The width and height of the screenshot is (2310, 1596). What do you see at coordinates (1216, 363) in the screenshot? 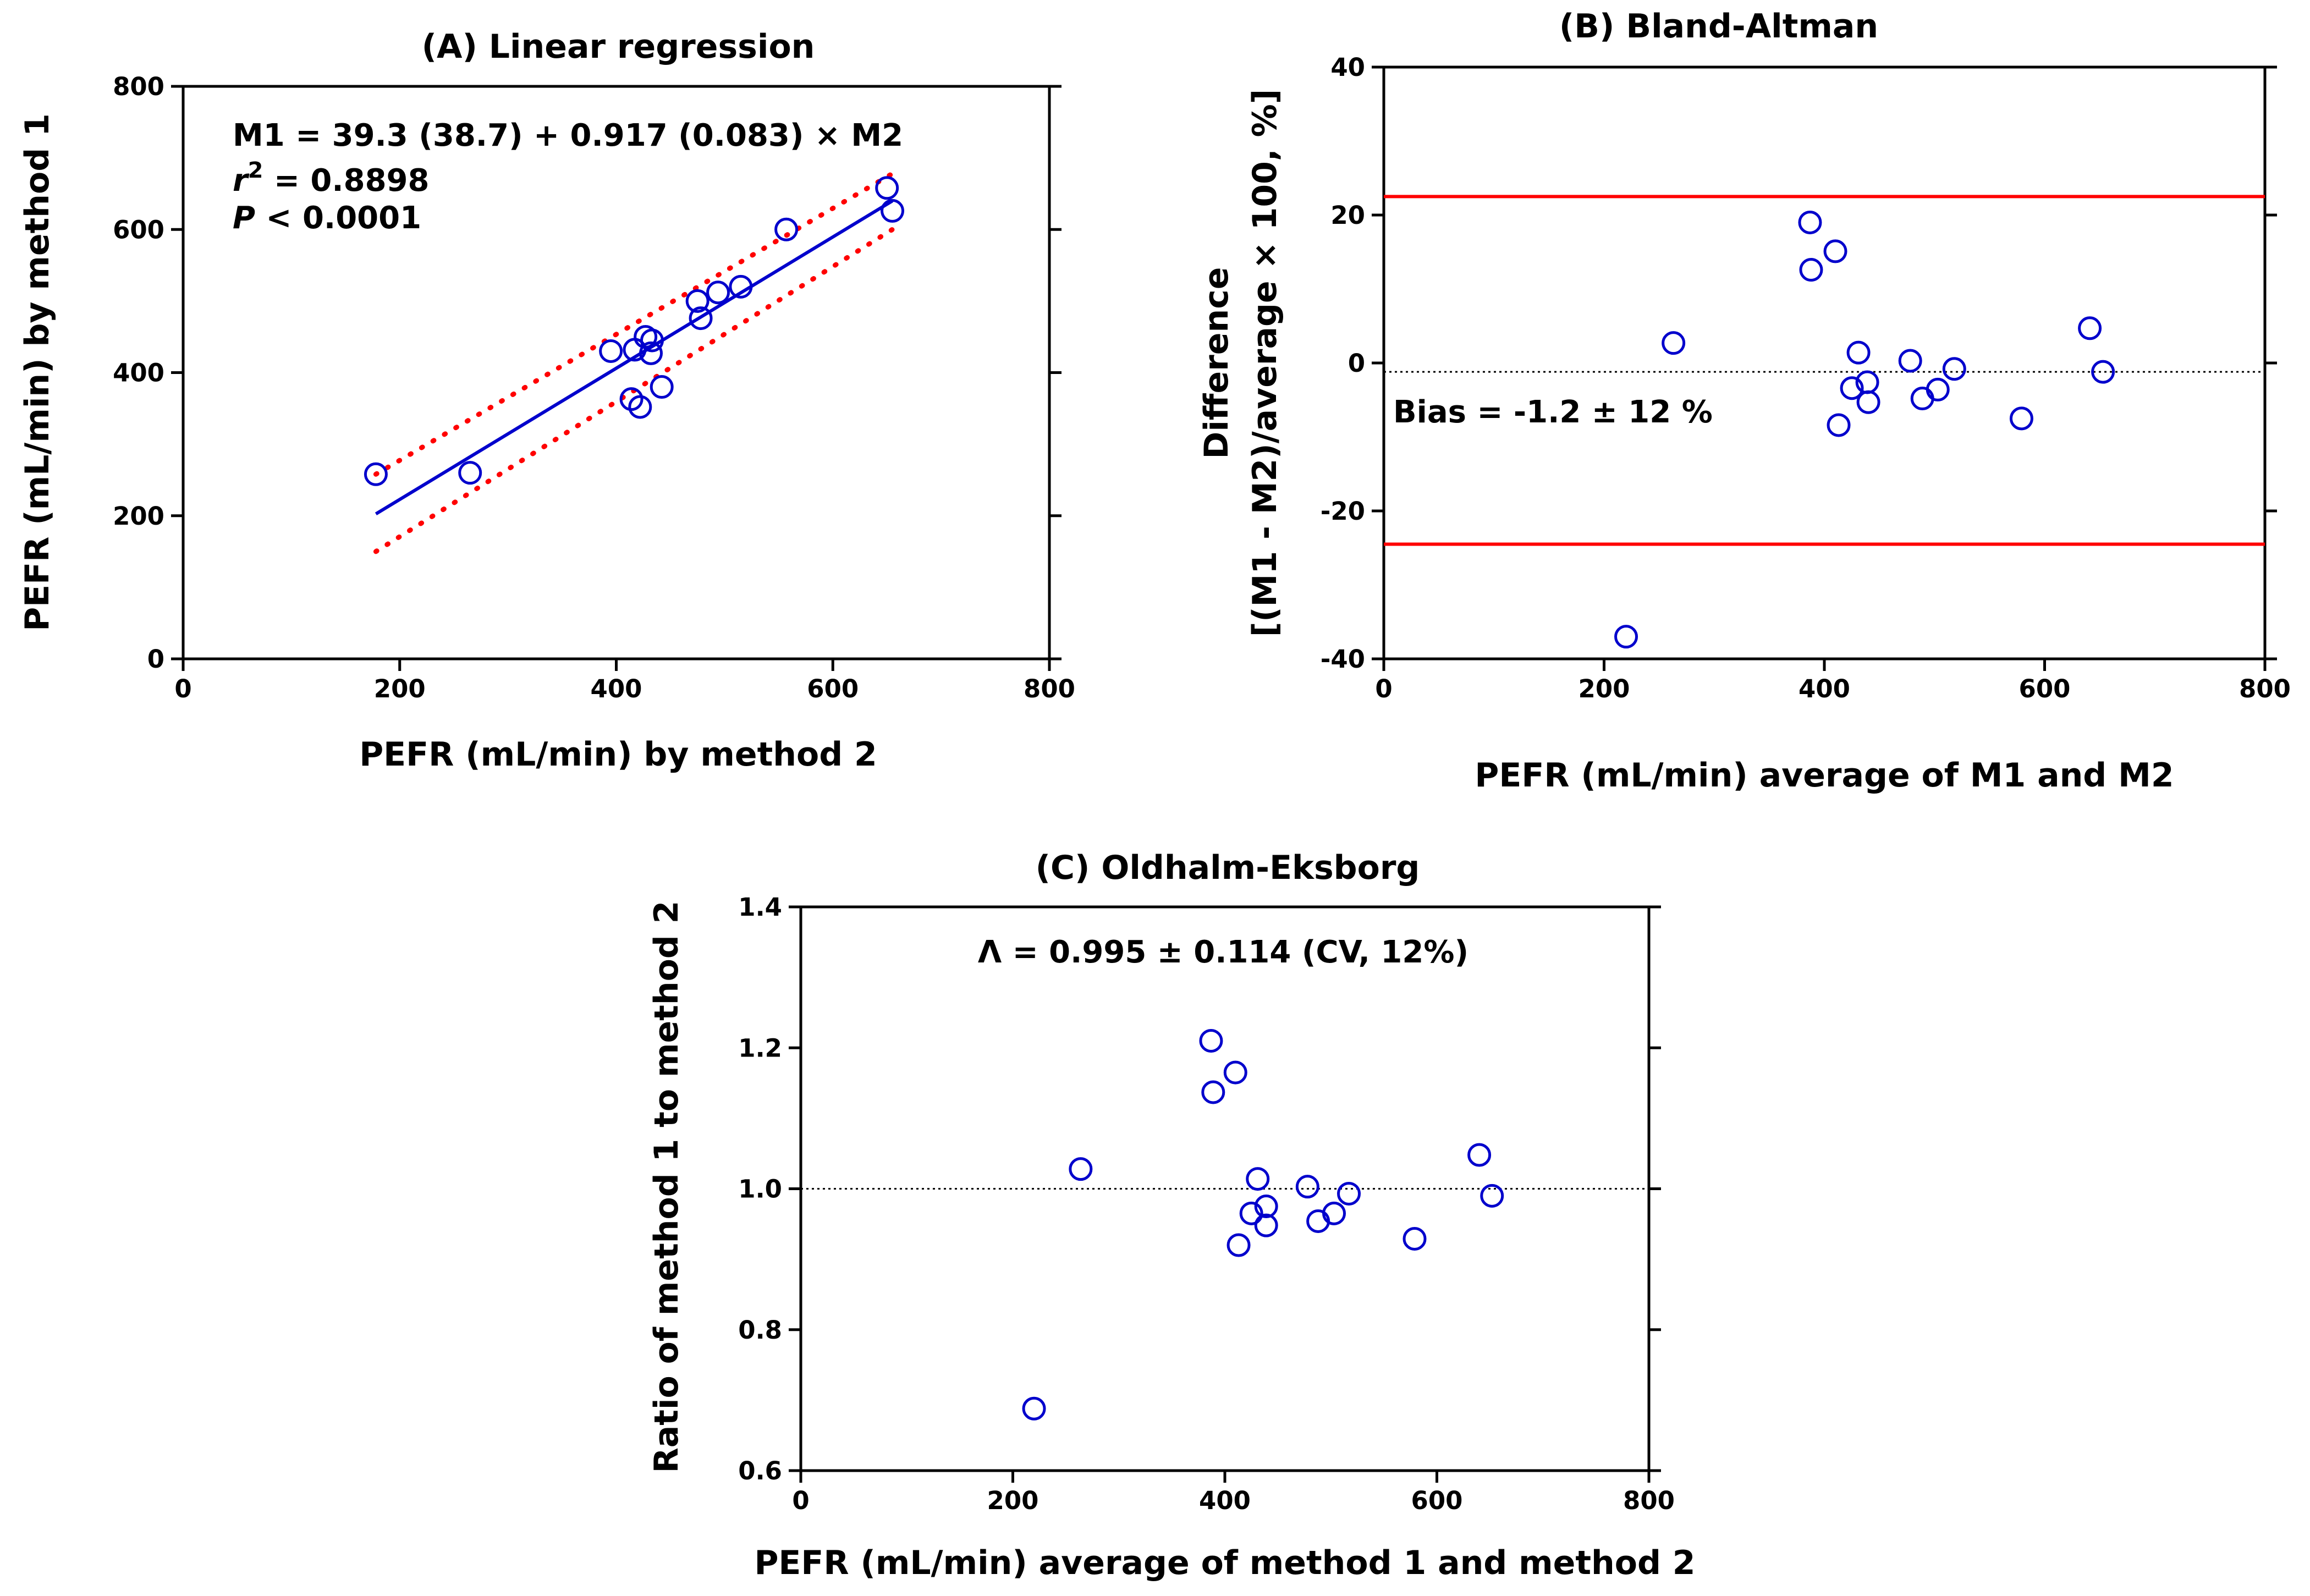
I see `panel-b-y-axis-label-line-1: Difference` at bounding box center [1216, 363].